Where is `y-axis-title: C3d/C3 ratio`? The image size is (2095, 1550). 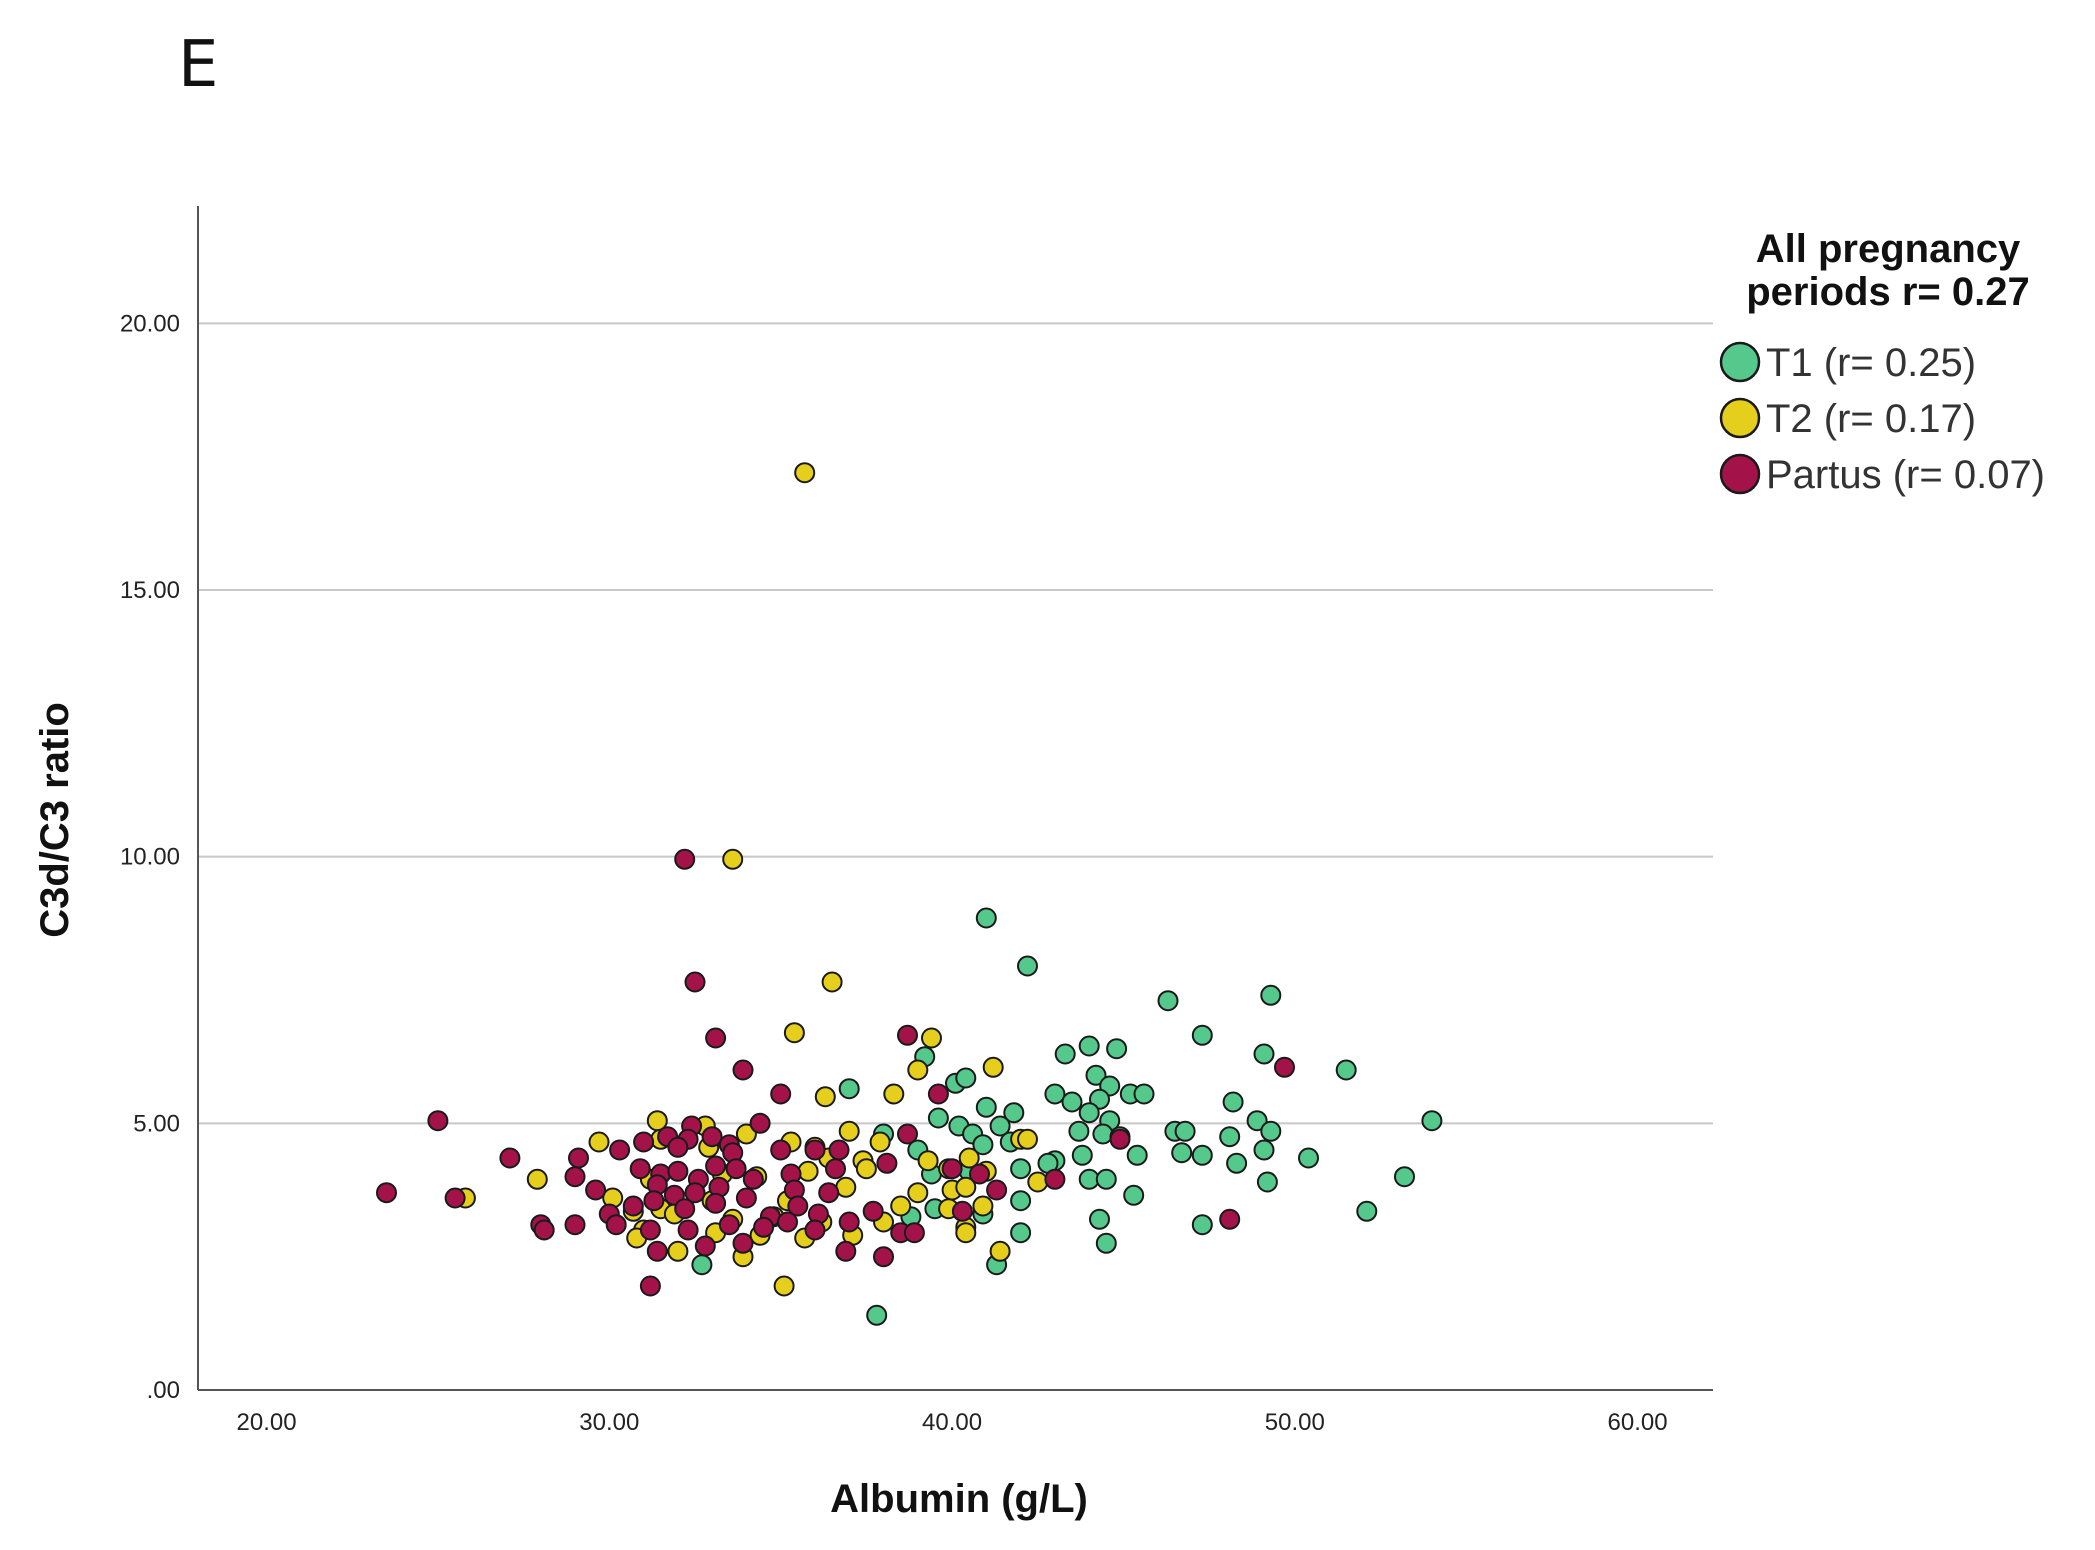 y-axis-title: C3d/C3 ratio is located at coordinates (55, 820).